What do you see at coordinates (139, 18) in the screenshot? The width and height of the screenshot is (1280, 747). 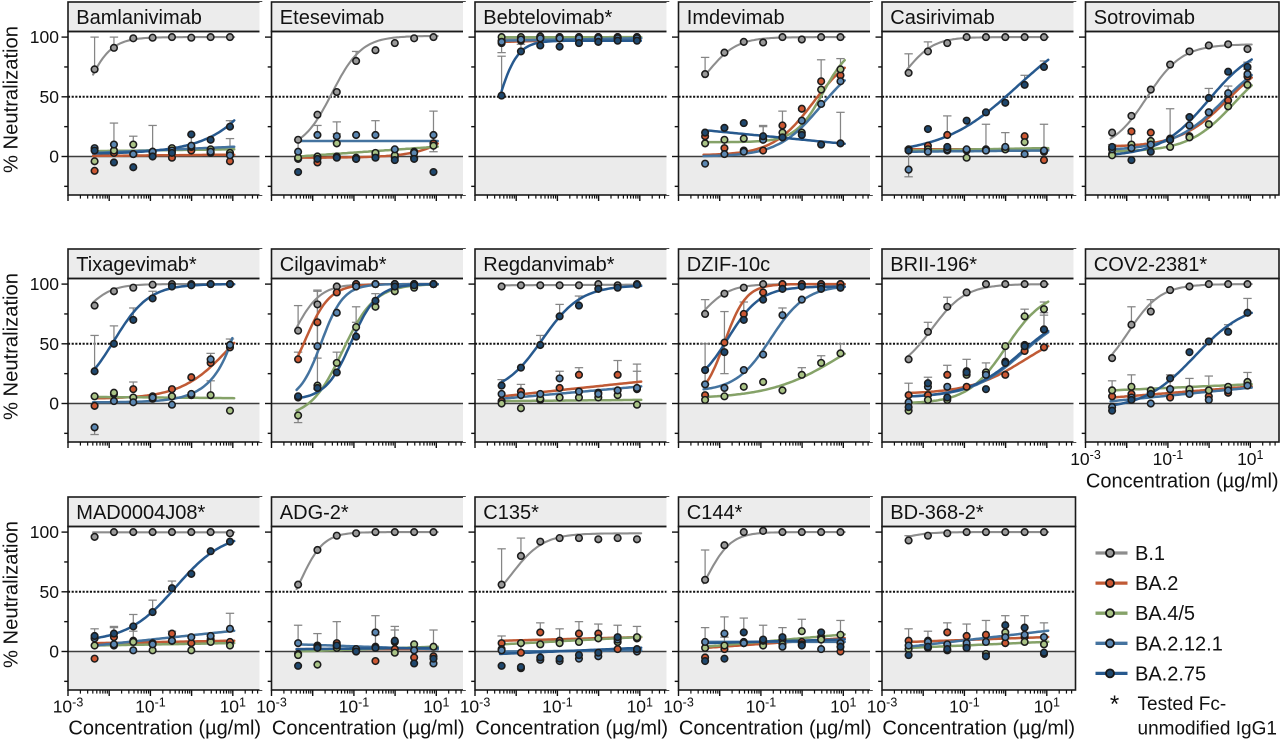 I see `svg-text: Bamlanivimab` at bounding box center [139, 18].